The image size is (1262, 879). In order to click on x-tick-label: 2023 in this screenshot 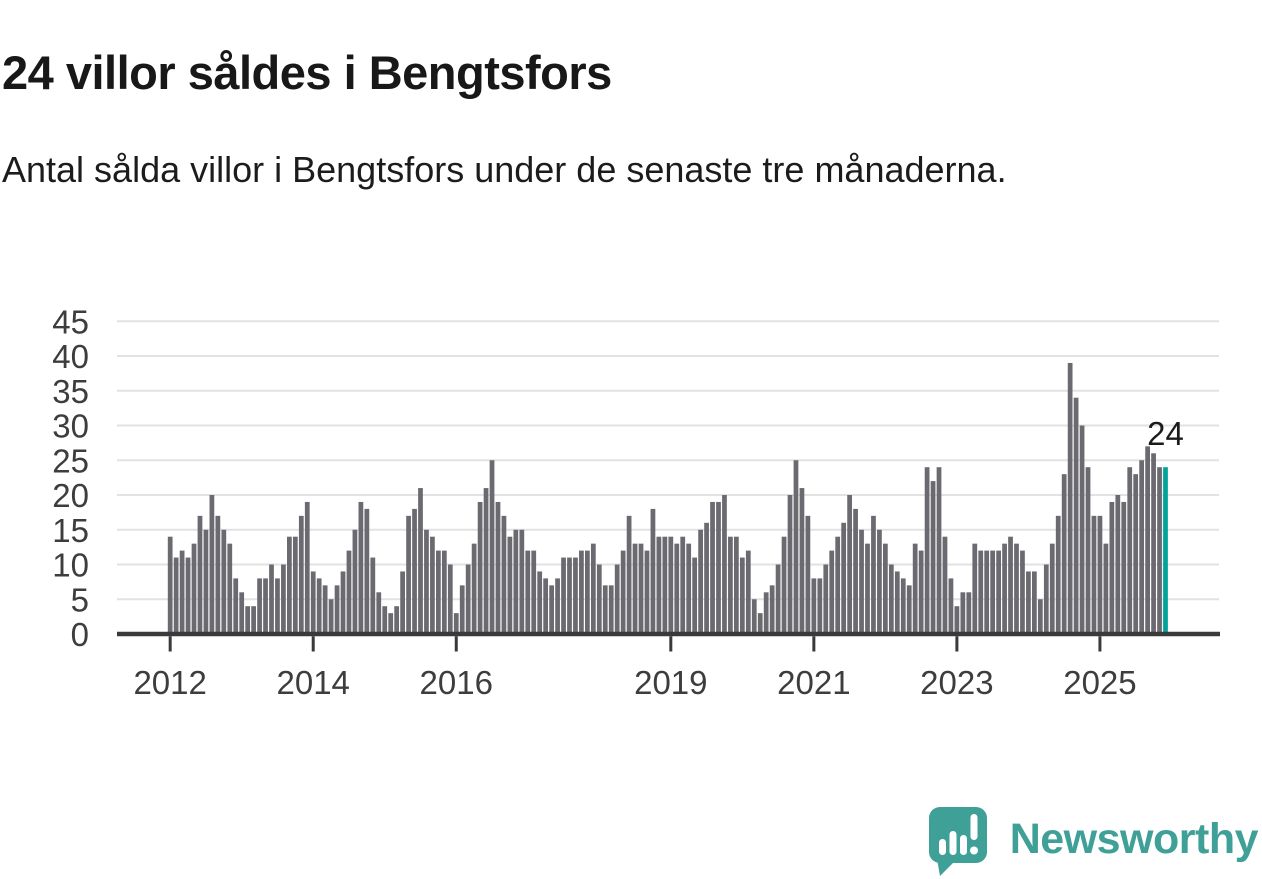, I will do `click(956, 682)`.